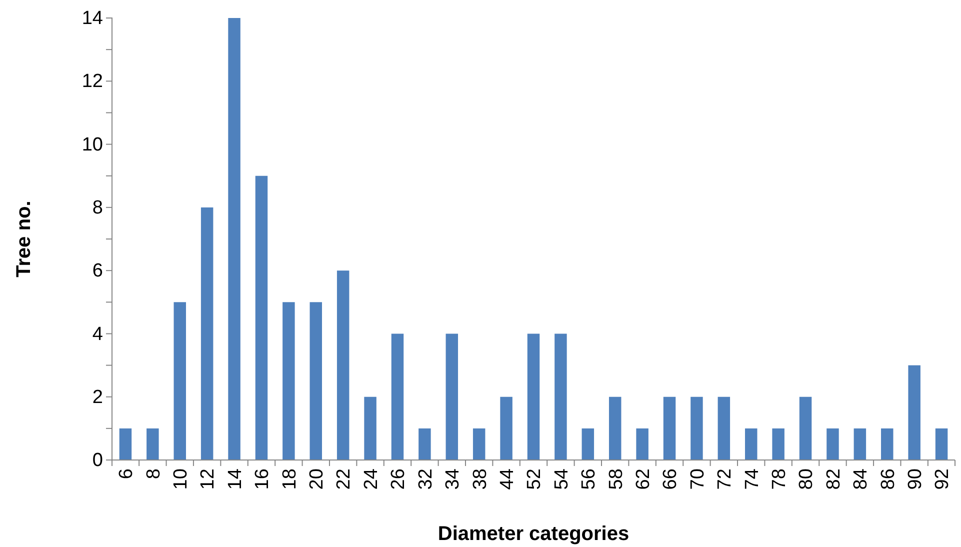 Image resolution: width=961 pixels, height=547 pixels. What do you see at coordinates (779, 479) in the screenshot?
I see `x-tick-label: 78` at bounding box center [779, 479].